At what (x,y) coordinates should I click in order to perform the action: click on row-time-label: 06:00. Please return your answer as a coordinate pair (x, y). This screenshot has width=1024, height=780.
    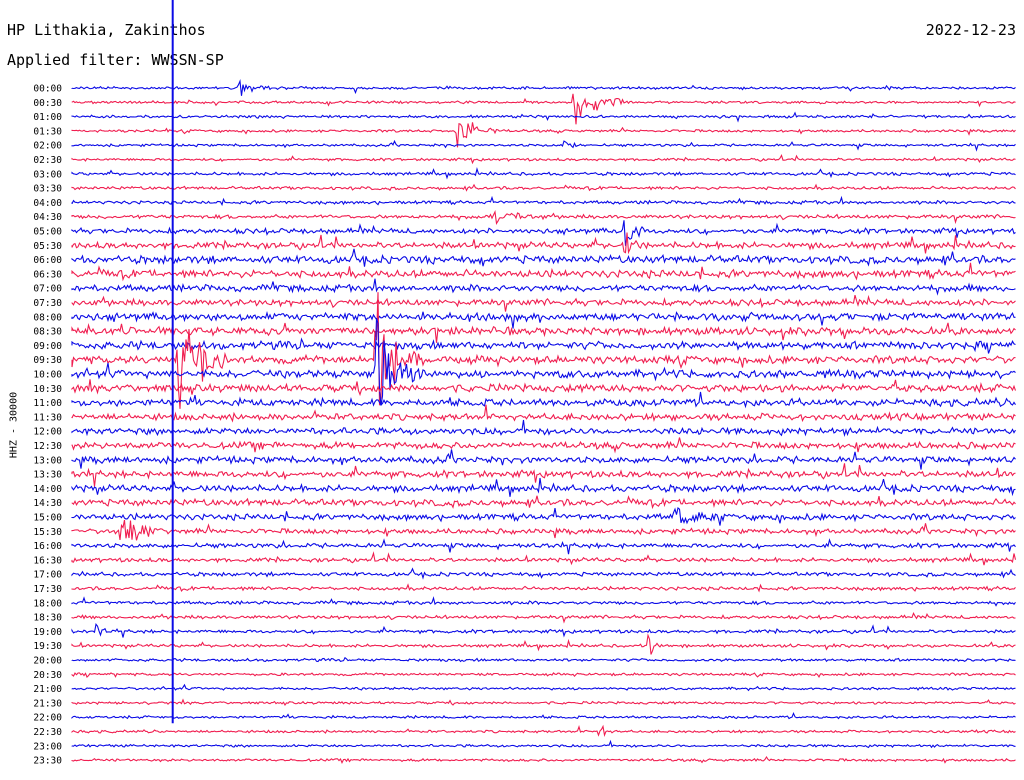
    Looking at the image, I should click on (47, 260).